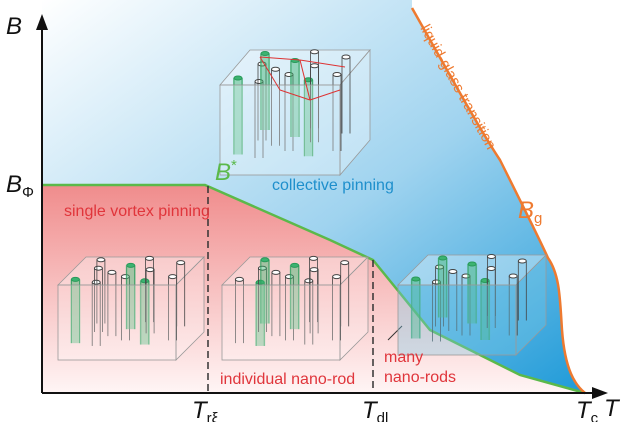 Image resolution: width=623 pixels, height=427 pixels. What do you see at coordinates (395, 333) in the screenshot?
I see `pointer` at bounding box center [395, 333].